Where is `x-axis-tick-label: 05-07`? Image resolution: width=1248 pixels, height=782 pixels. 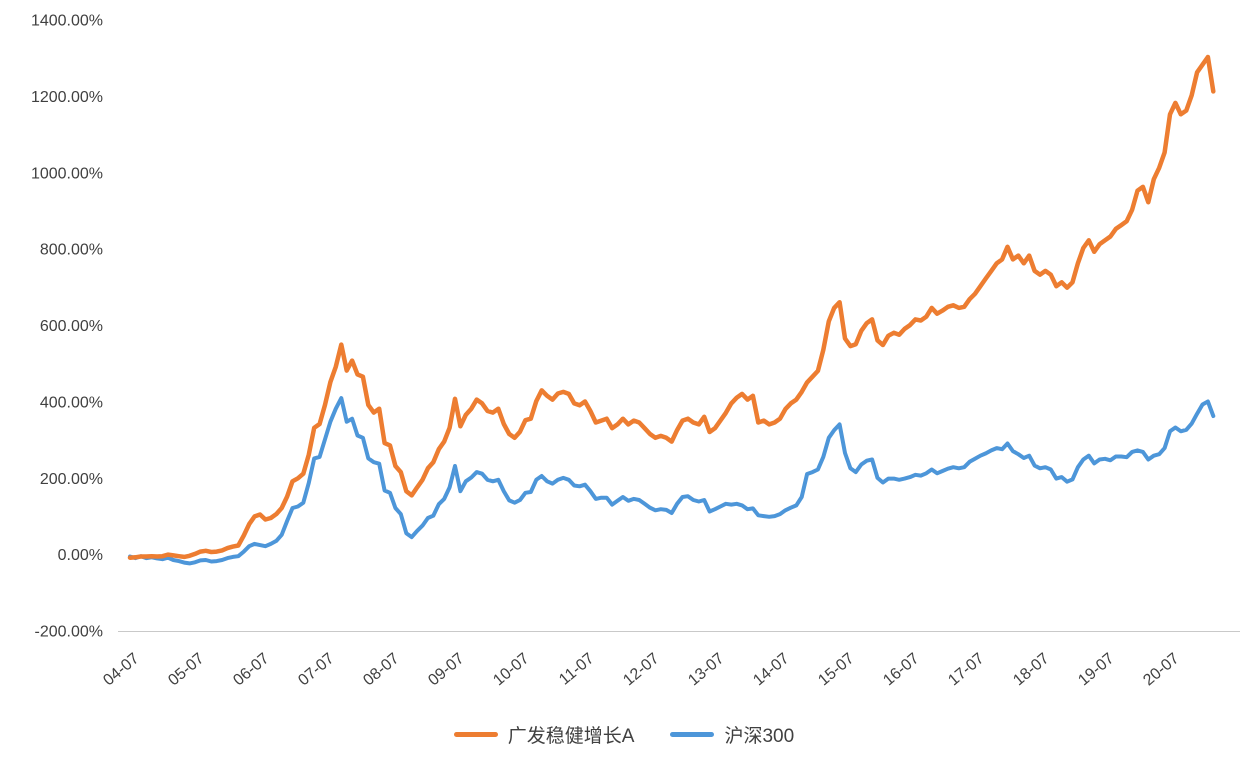 x-axis-tick-label: 05-07 is located at coordinates (186, 669).